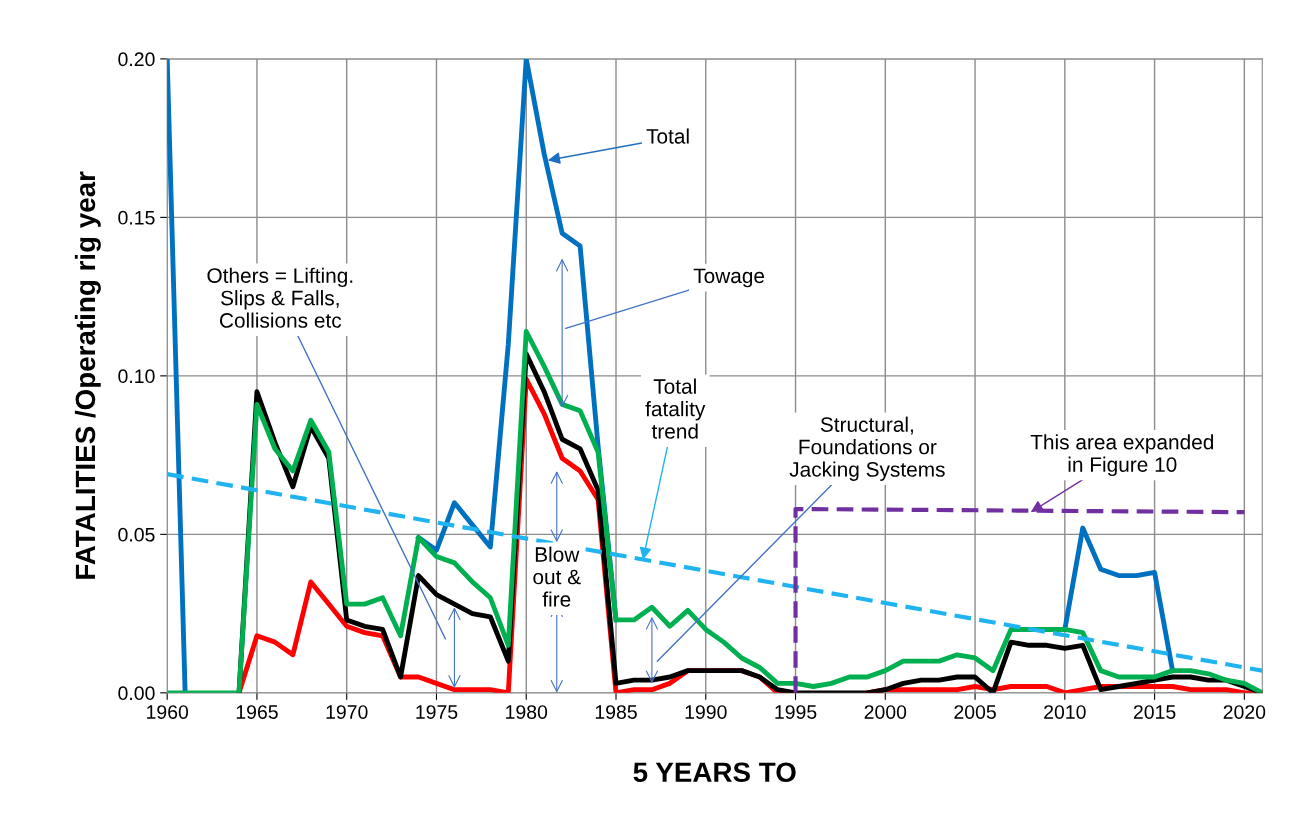  What do you see at coordinates (867, 448) in the screenshot?
I see `annotation: Structural, Foundations or Jacking Systems` at bounding box center [867, 448].